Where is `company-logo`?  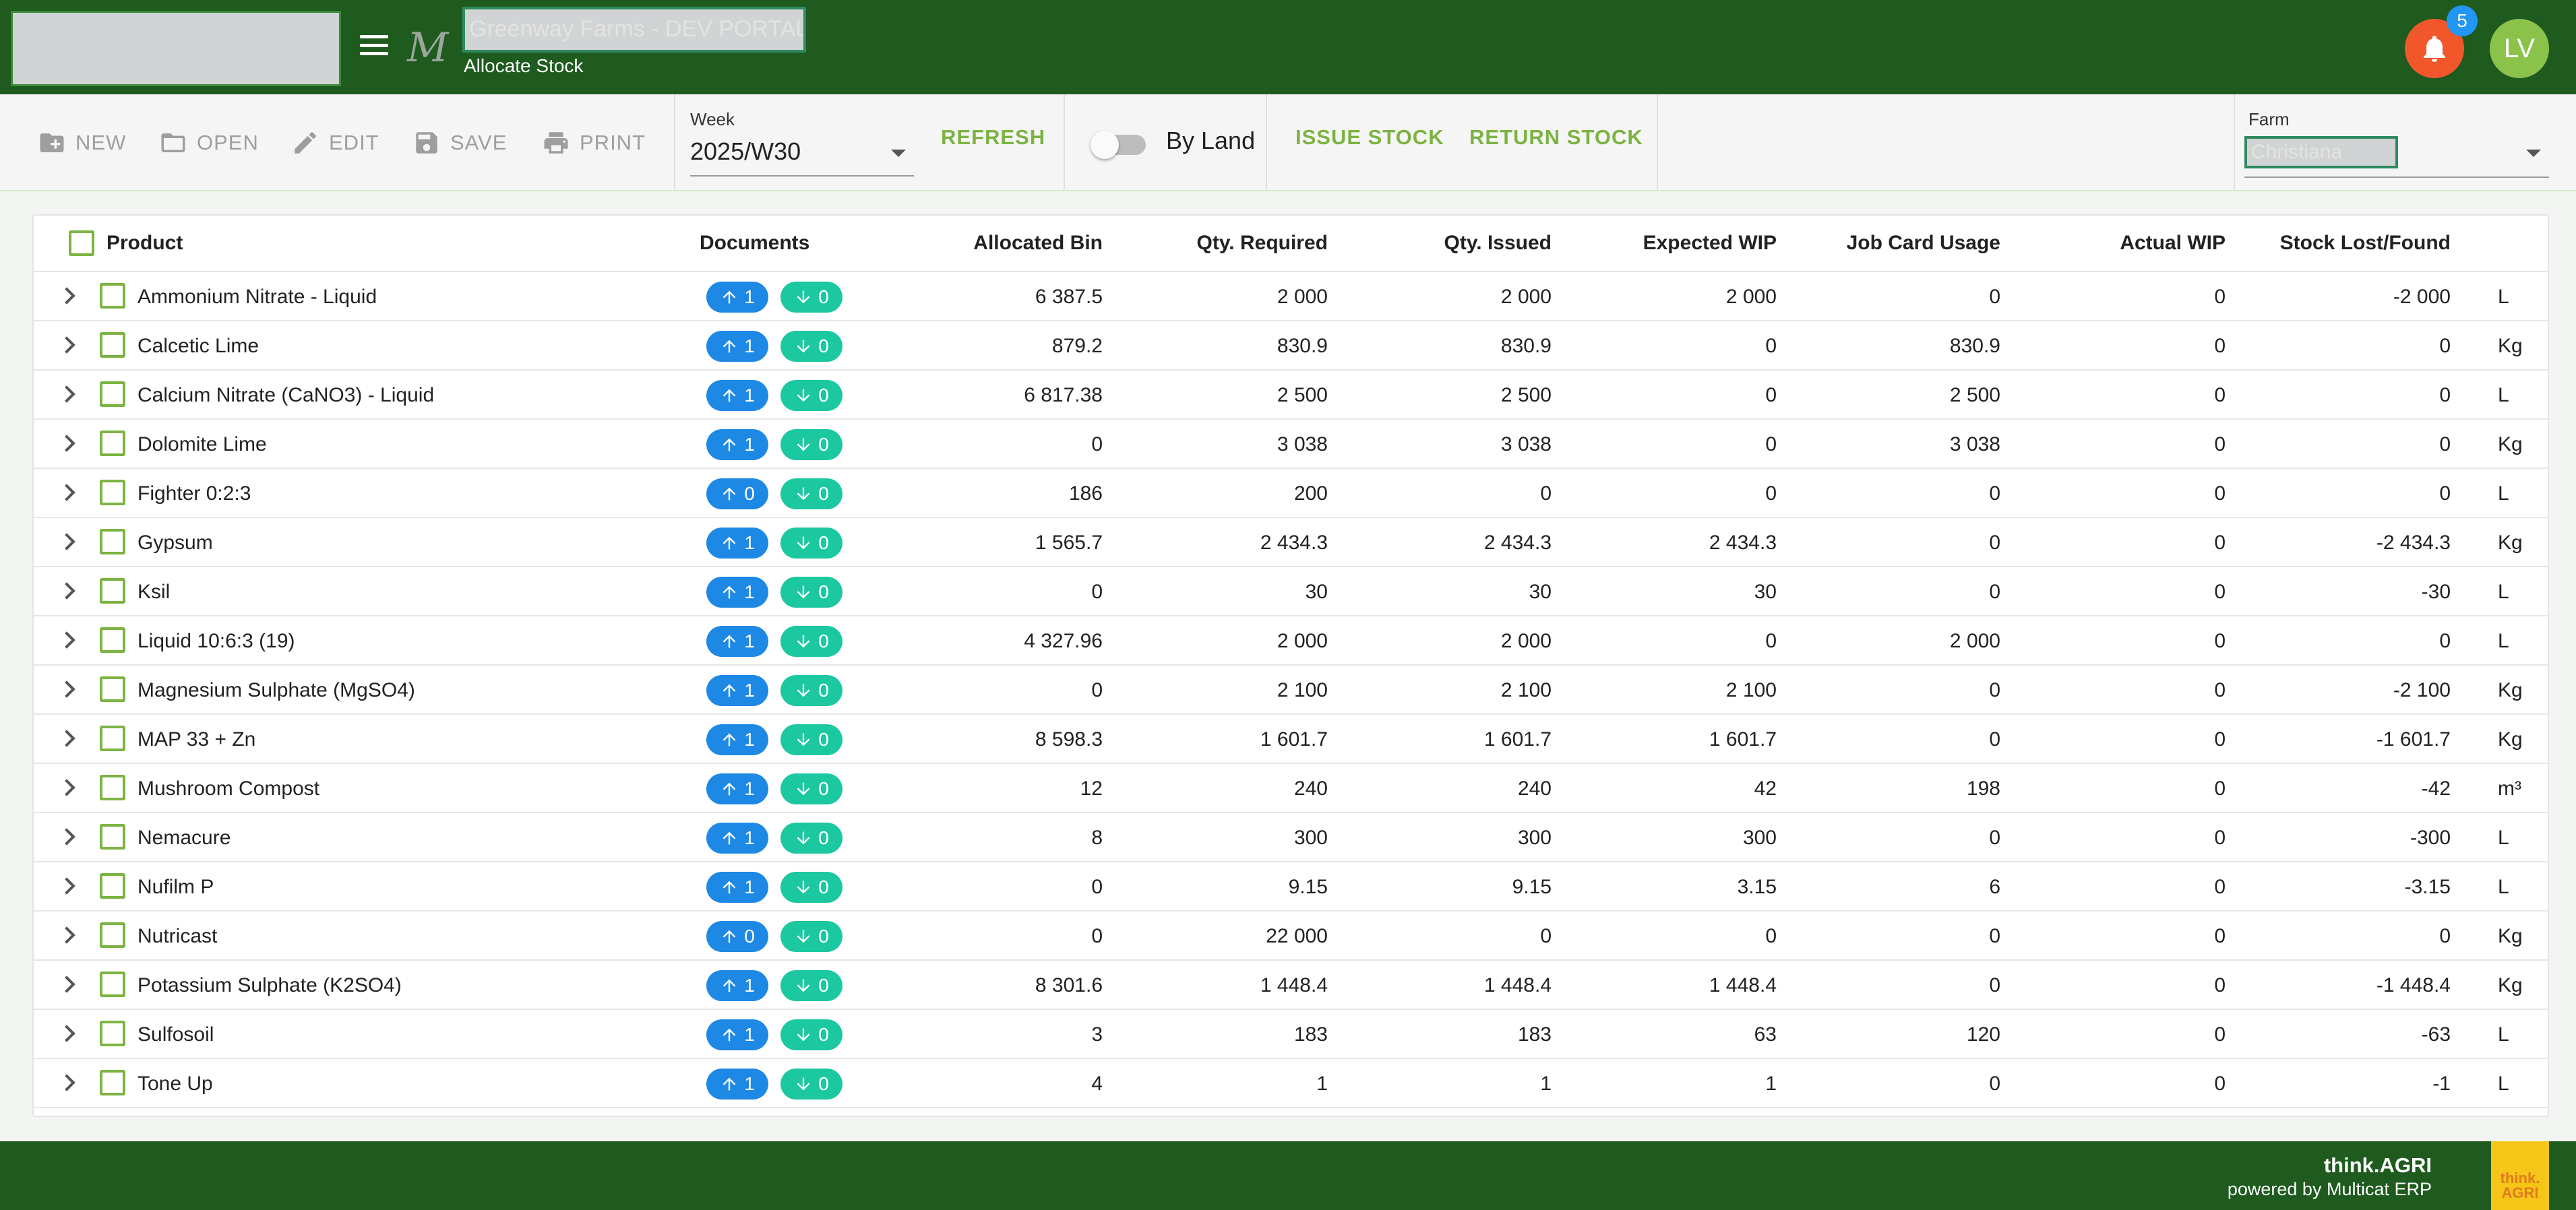
company-logo is located at coordinates (176, 48).